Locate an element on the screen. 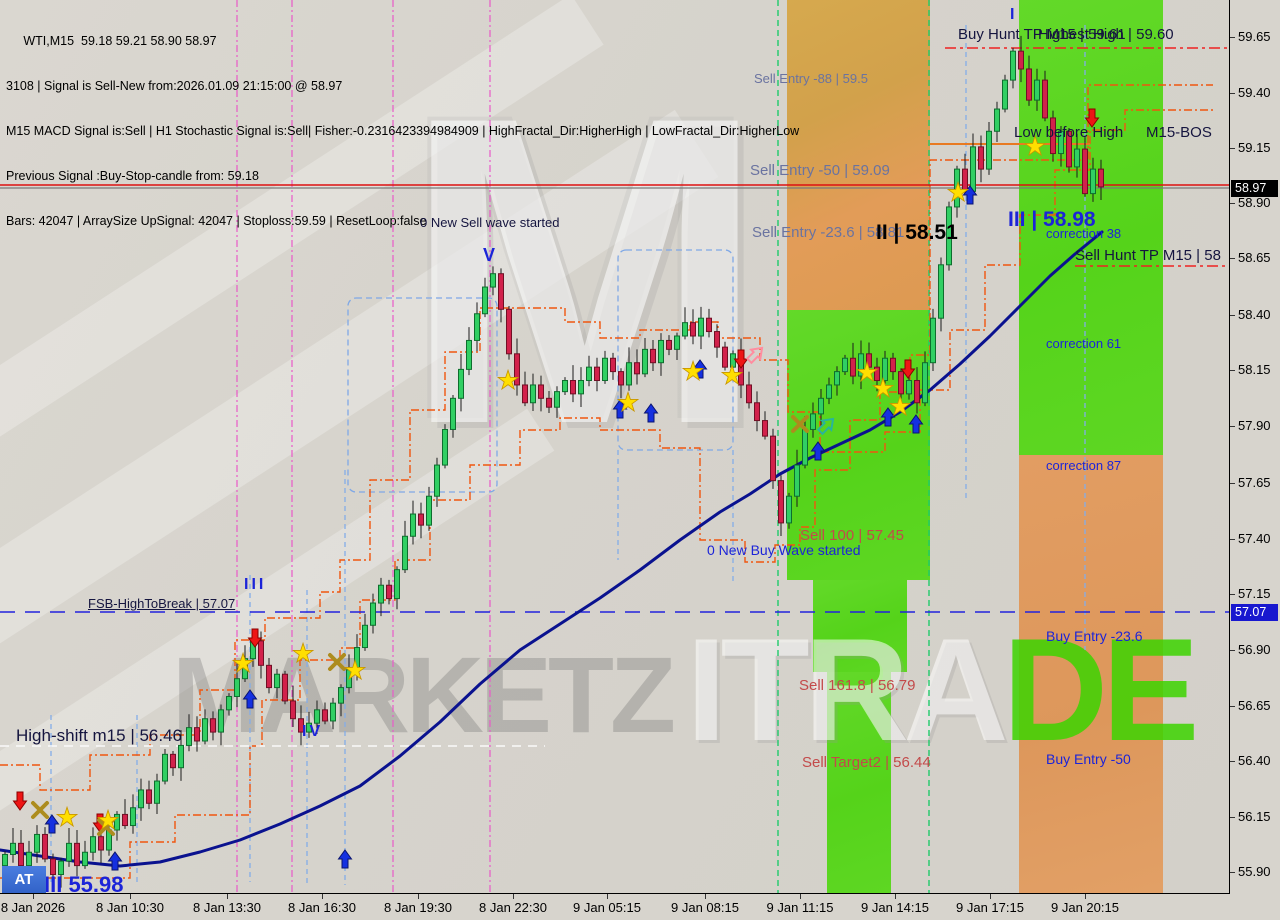 This screenshot has height=920, width=1280. price-axis-label: 55.90 is located at coordinates (1254, 871).